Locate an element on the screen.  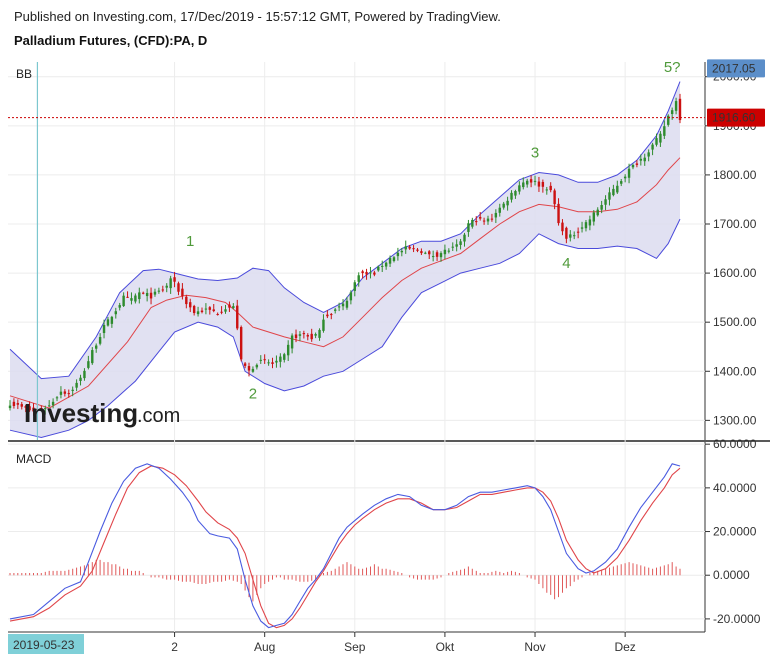
high-price-tag: 2017.05 is located at coordinates (736, 68).